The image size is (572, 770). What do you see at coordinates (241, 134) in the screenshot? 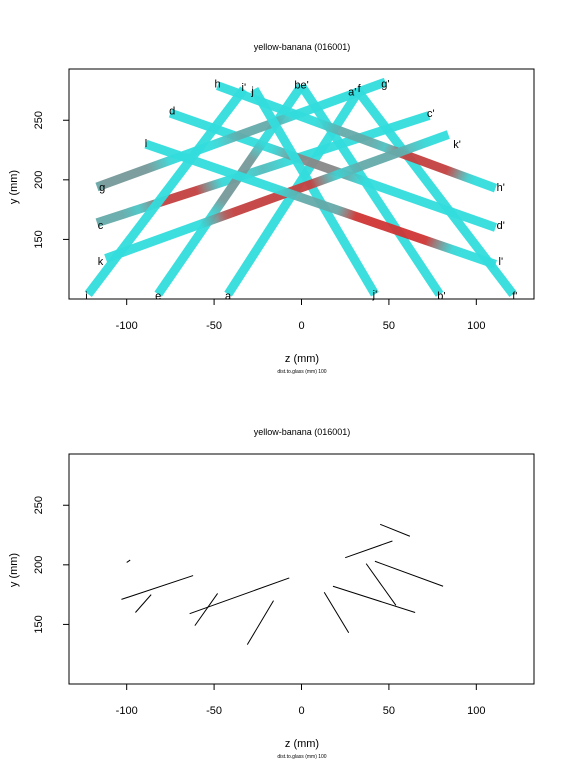
I see `line-g` at bounding box center [241, 134].